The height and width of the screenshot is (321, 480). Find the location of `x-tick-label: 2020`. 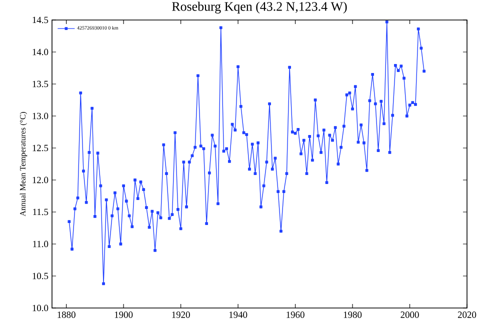

x-tick-label: 2020 is located at coordinates (467, 315).